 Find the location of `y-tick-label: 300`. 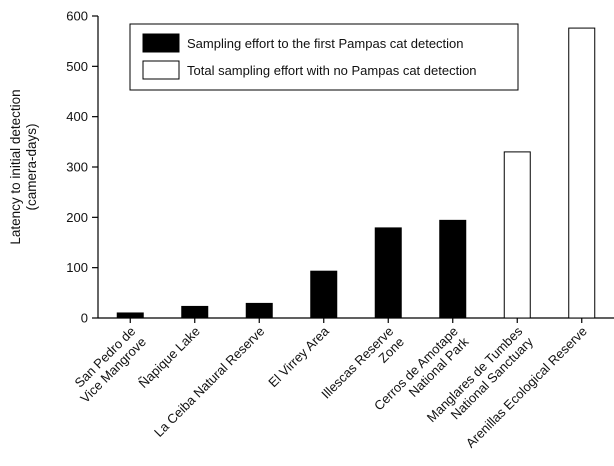

y-tick-label: 300 is located at coordinates (77, 167).